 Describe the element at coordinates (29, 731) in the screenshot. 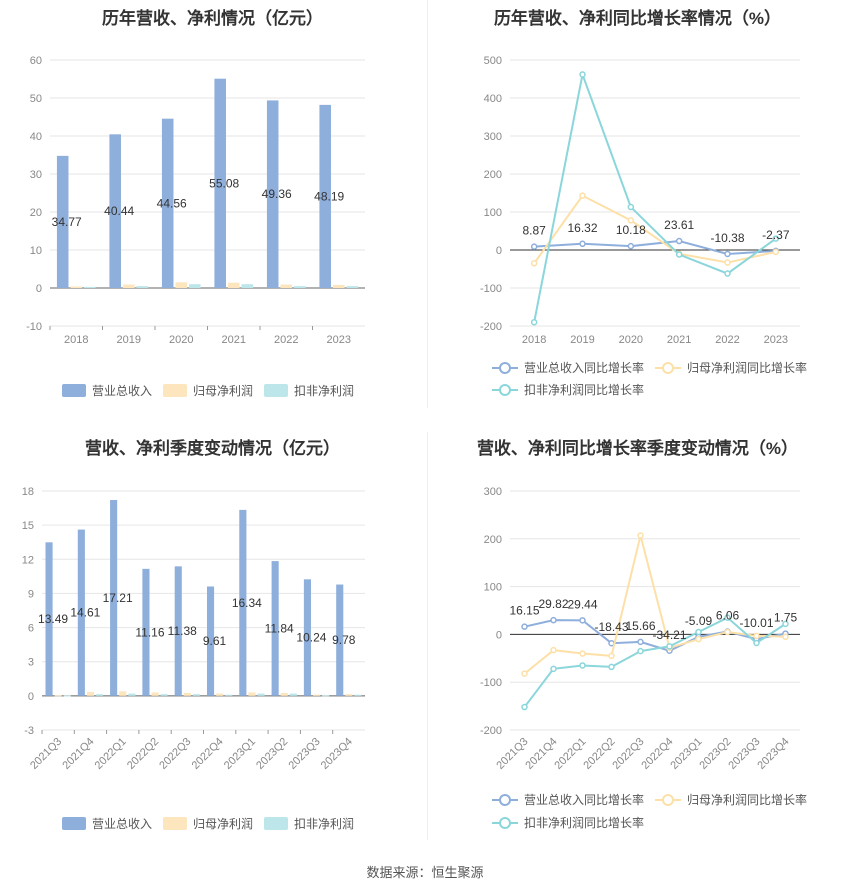

I see `y-tick-label: -3` at that location.